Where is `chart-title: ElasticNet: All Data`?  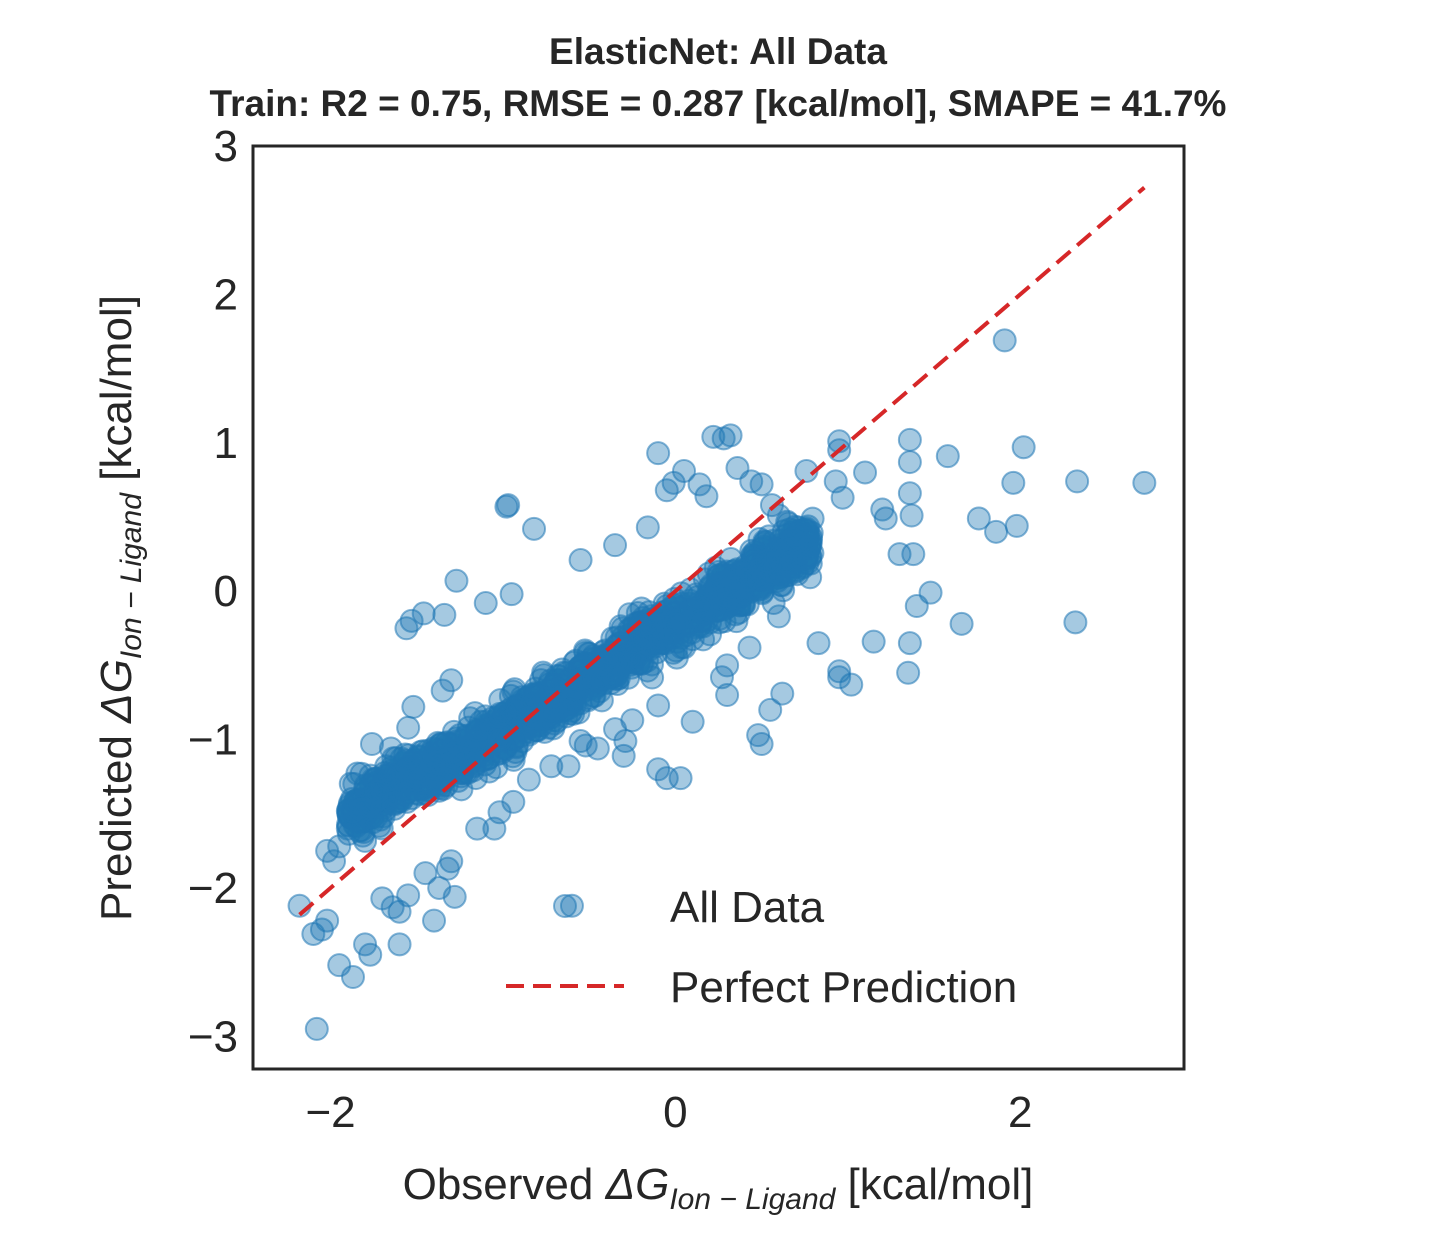 chart-title: ElasticNet: All Data is located at coordinates (718, 51).